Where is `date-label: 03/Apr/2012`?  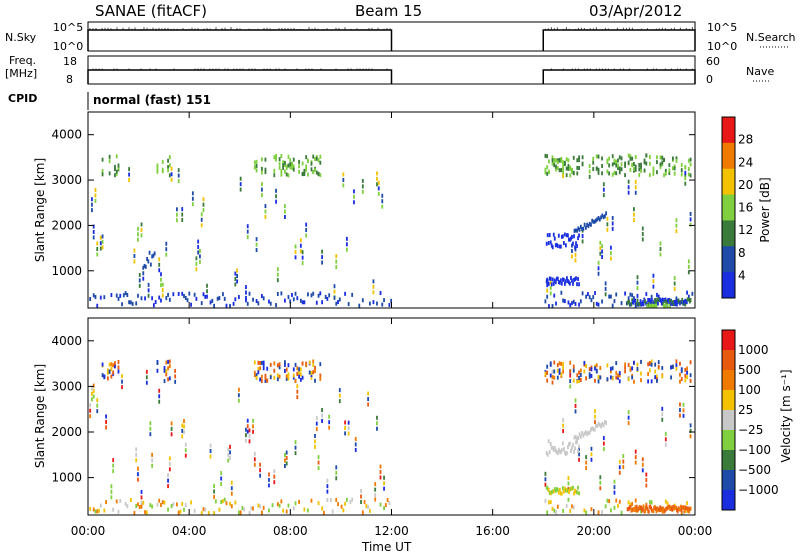 date-label: 03/Apr/2012 is located at coordinates (635, 11).